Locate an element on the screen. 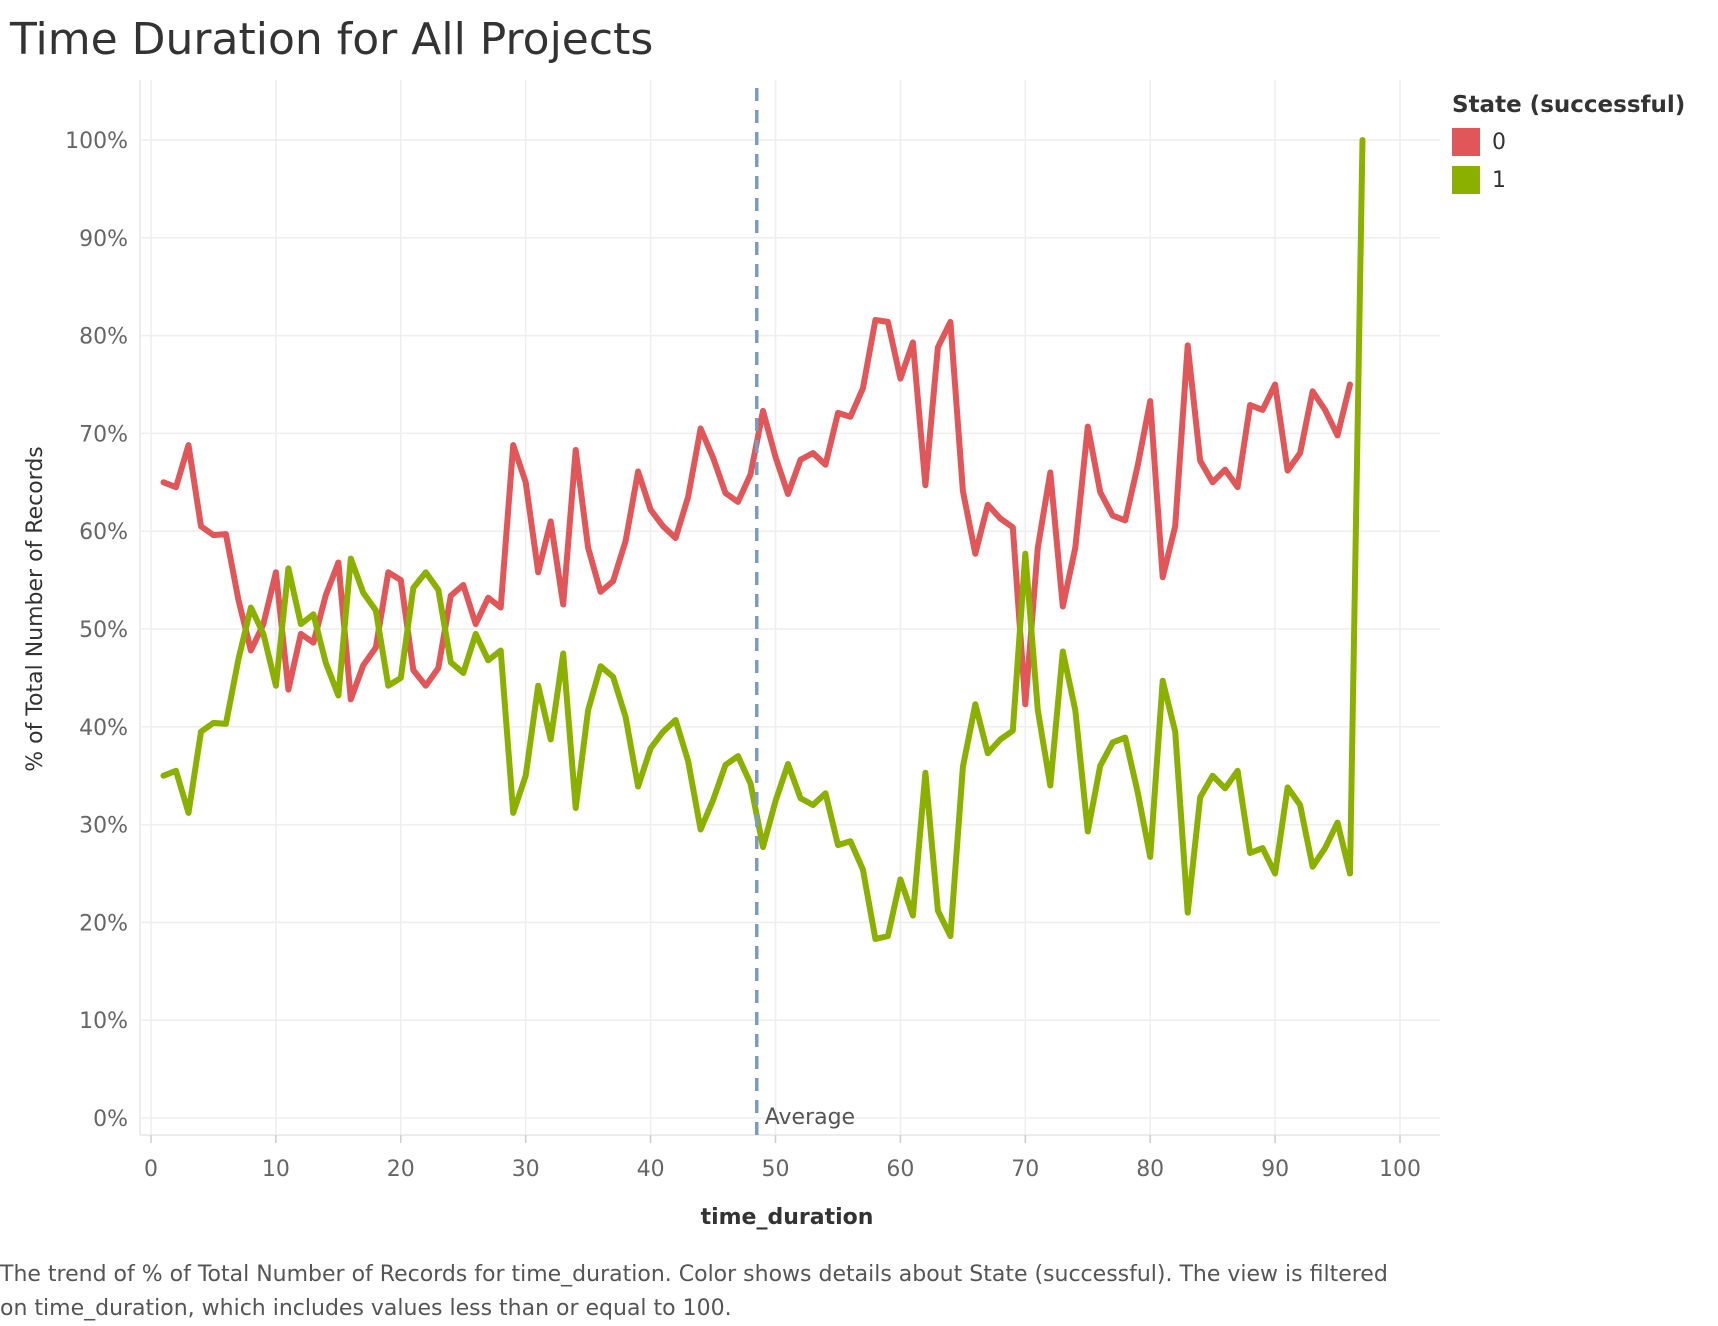 This screenshot has width=1718, height=1326. x-tick-label: 10 is located at coordinates (276, 1169).